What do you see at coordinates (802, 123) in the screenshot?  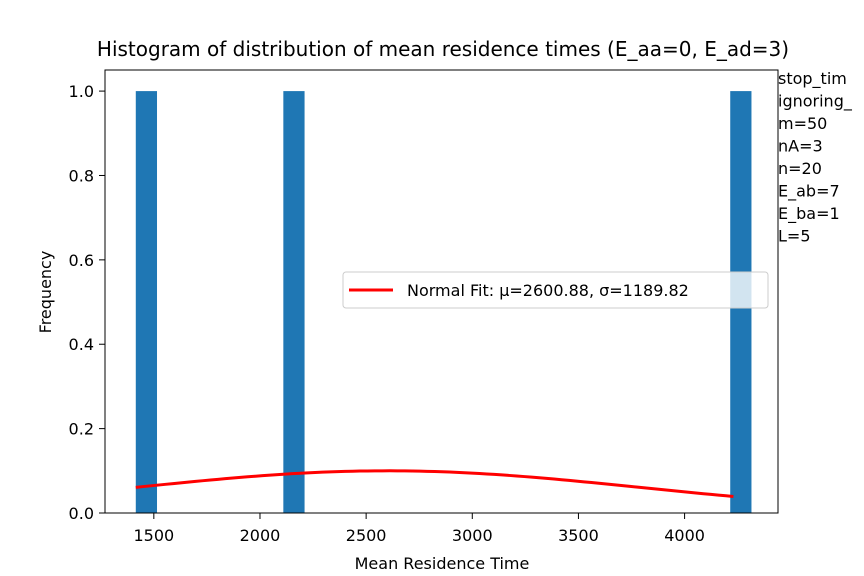 I see `side-annotation-line: m=50` at bounding box center [802, 123].